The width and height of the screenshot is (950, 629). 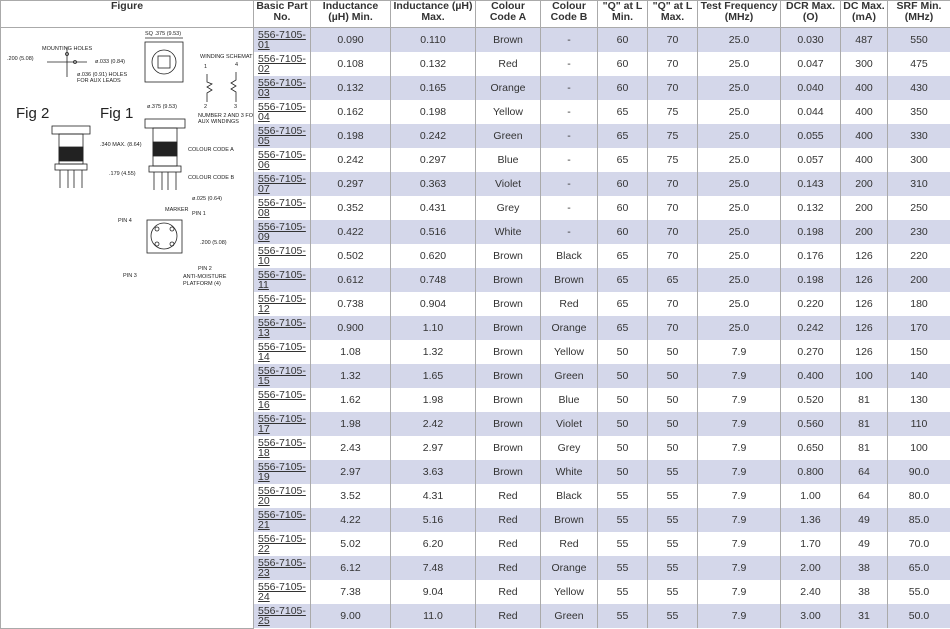 I want to click on cell: 1.00, so click(x=811, y=496).